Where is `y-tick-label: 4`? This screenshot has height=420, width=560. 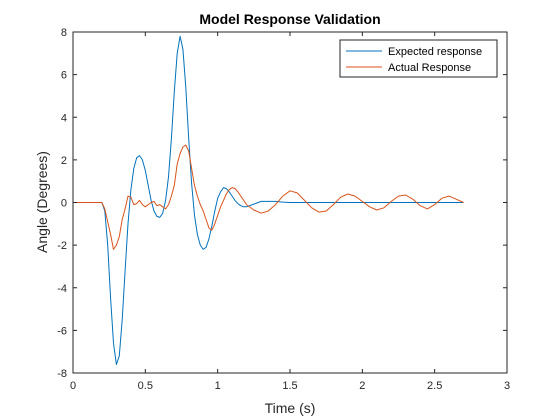
y-tick-label: 4 is located at coordinates (64, 118).